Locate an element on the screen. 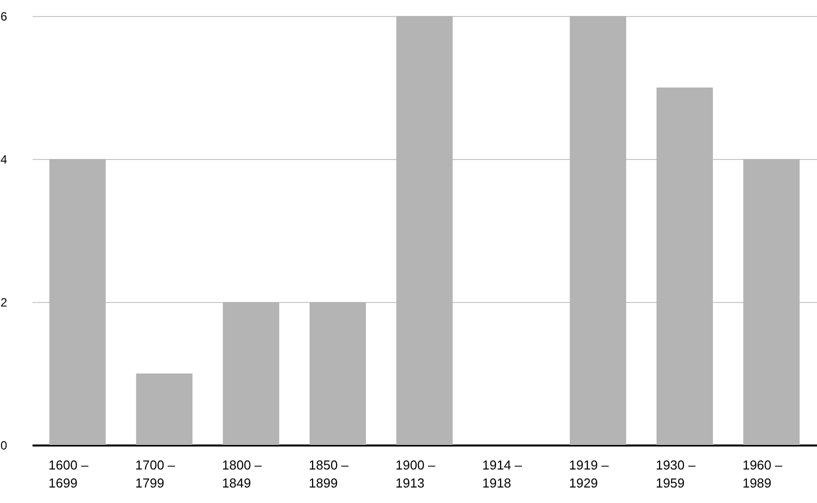 Image resolution: width=817 pixels, height=503 pixels. x-tick-label: 1600 – 1699 is located at coordinates (69, 474).